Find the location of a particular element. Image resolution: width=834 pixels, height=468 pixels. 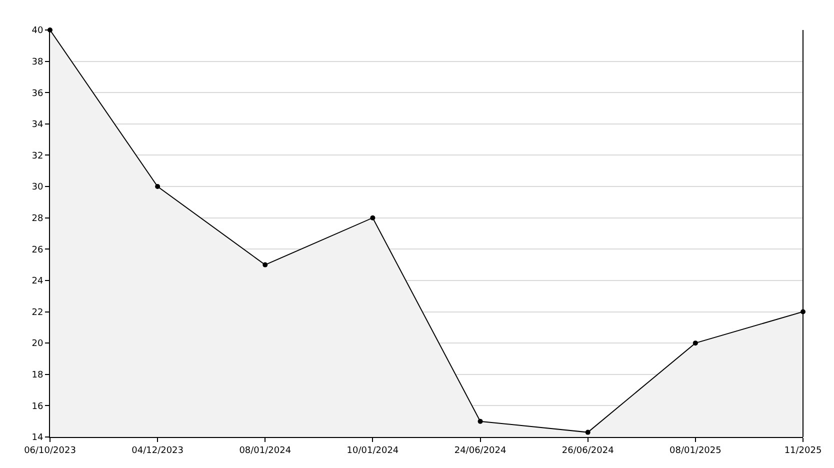

x-tick-label: 04/12/2023 is located at coordinates (158, 451).